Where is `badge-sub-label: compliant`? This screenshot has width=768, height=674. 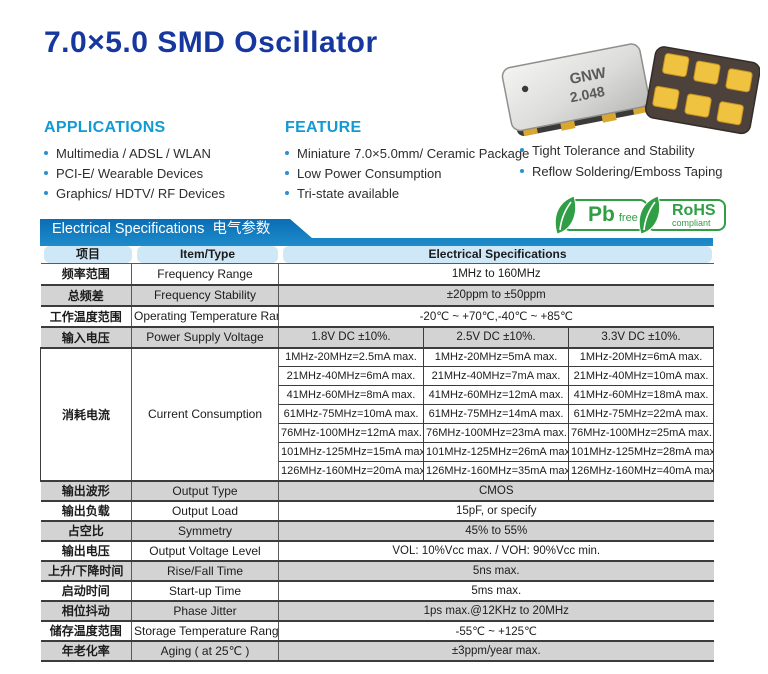 badge-sub-label: compliant is located at coordinates (691, 222).